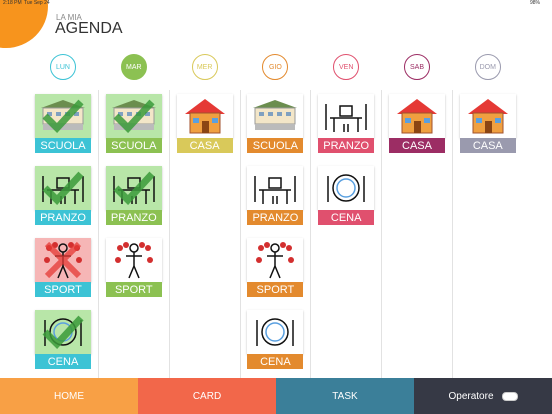 The height and width of the screenshot is (414, 552). Describe the element at coordinates (37, 3) in the screenshot. I see `status-date: Tue Sep 24` at that location.